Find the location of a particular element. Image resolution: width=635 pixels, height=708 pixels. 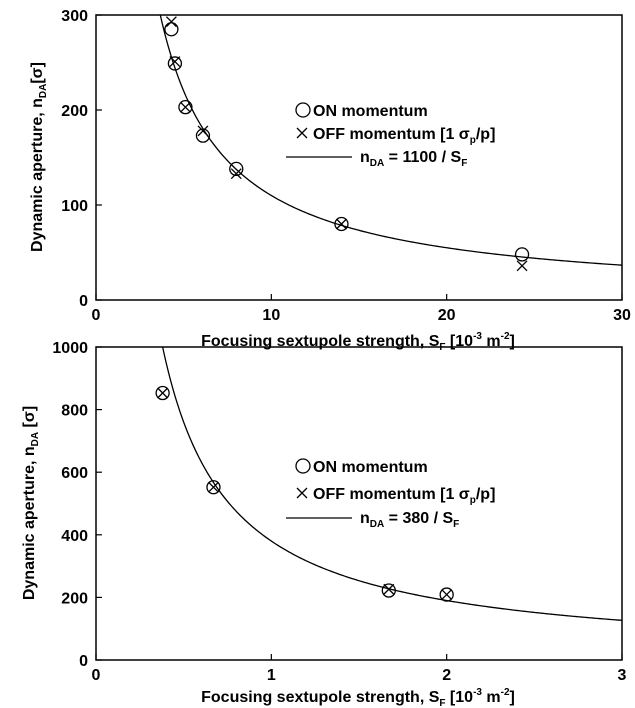

bottom-x-tick-label: 2 is located at coordinates (446, 675).